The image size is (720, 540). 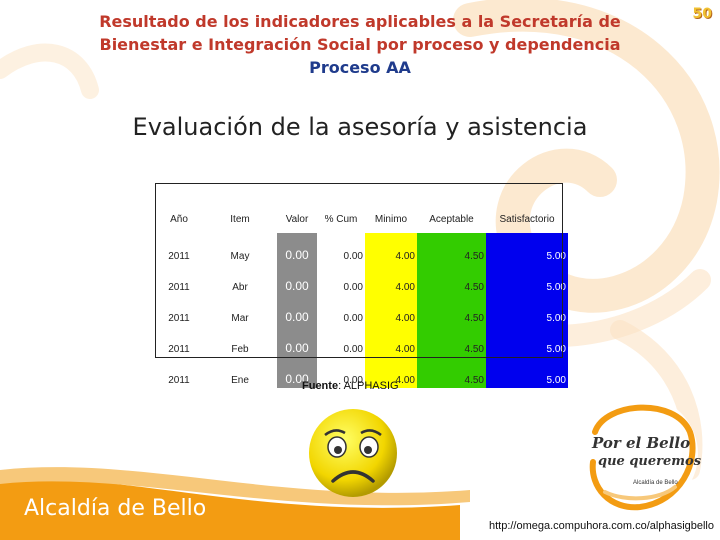 I want to click on source-value: : ALPHASIG, so click(x=368, y=386).